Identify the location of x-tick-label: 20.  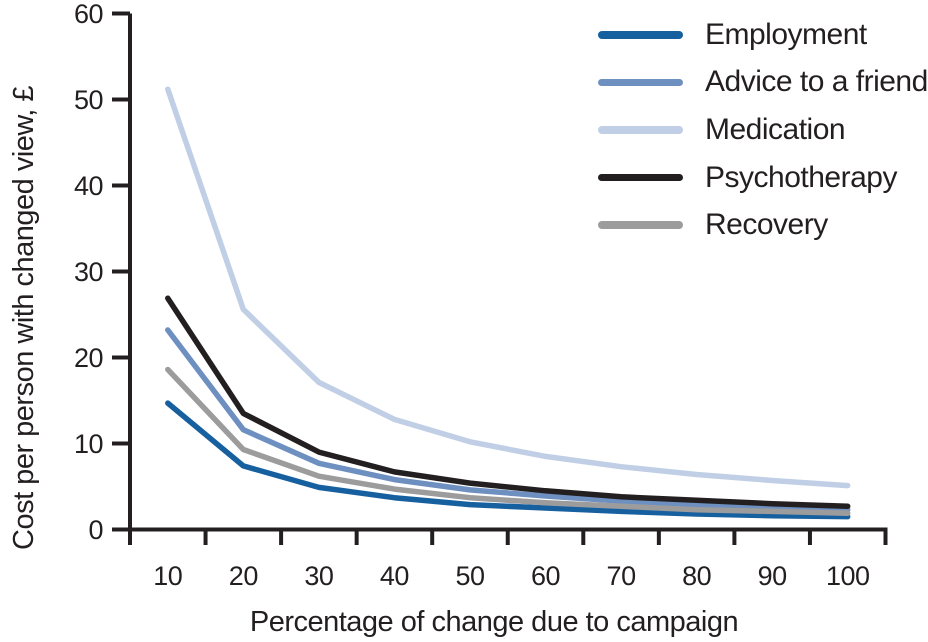
(243, 576).